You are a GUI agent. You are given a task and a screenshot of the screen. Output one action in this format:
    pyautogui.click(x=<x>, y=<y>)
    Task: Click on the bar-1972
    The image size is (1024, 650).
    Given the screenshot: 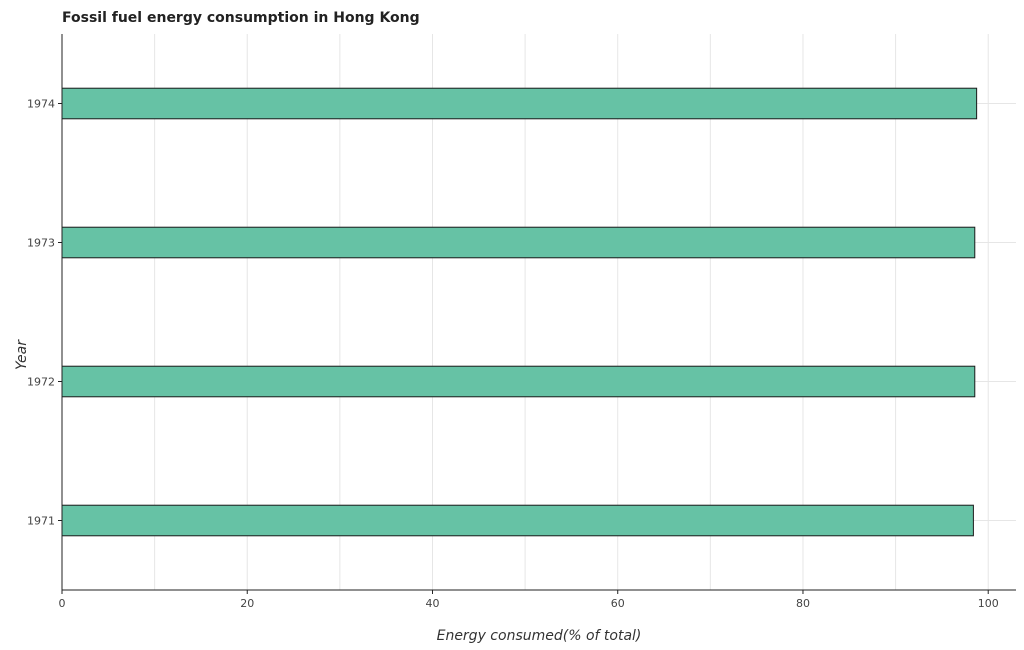 What is the action you would take?
    pyautogui.click(x=518, y=381)
    